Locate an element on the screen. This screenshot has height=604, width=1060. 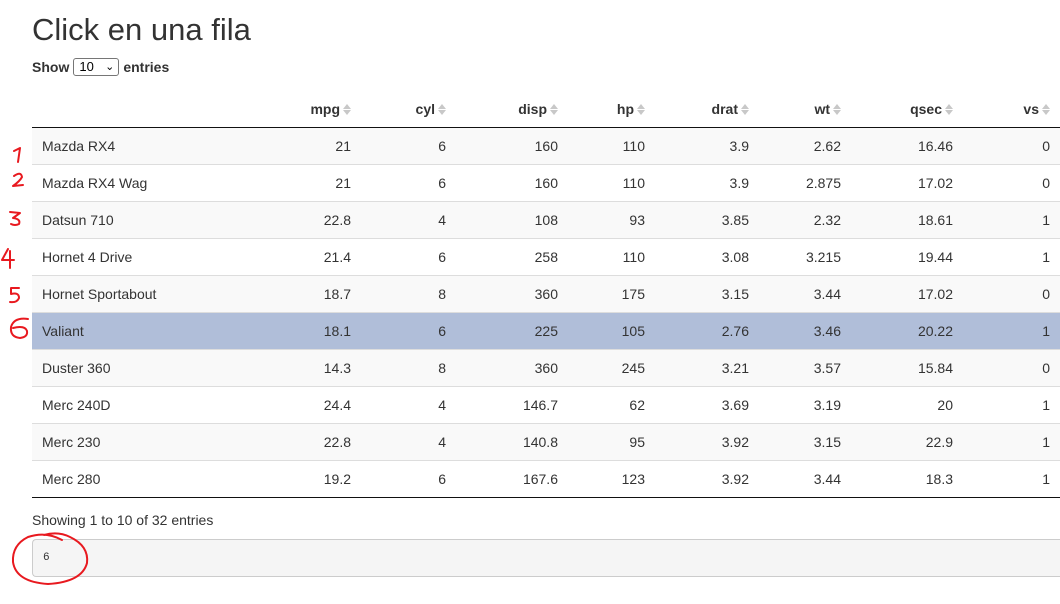
chevron-down-icon: ⌄ is located at coordinates (110, 67).